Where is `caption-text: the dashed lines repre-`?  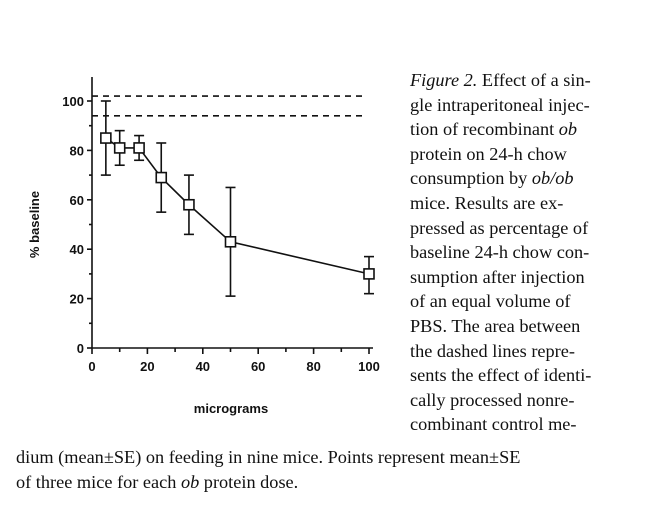
caption-text: the dashed lines repre- is located at coordinates (492, 350).